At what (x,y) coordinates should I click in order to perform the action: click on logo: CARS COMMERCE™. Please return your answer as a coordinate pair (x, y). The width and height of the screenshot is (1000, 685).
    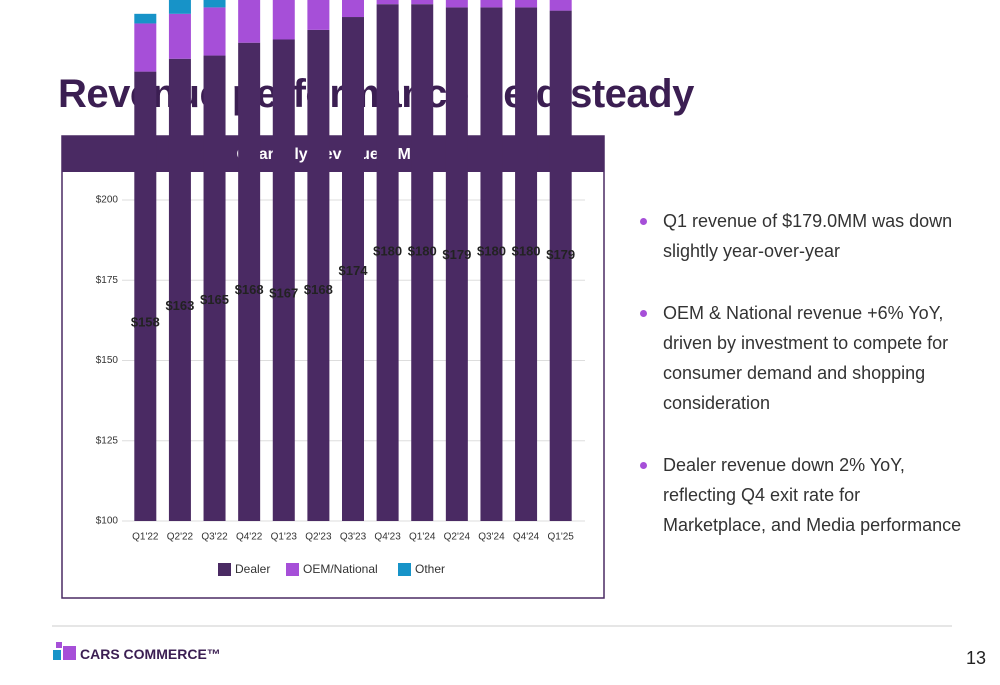
    Looking at the image, I should click on (150, 654).